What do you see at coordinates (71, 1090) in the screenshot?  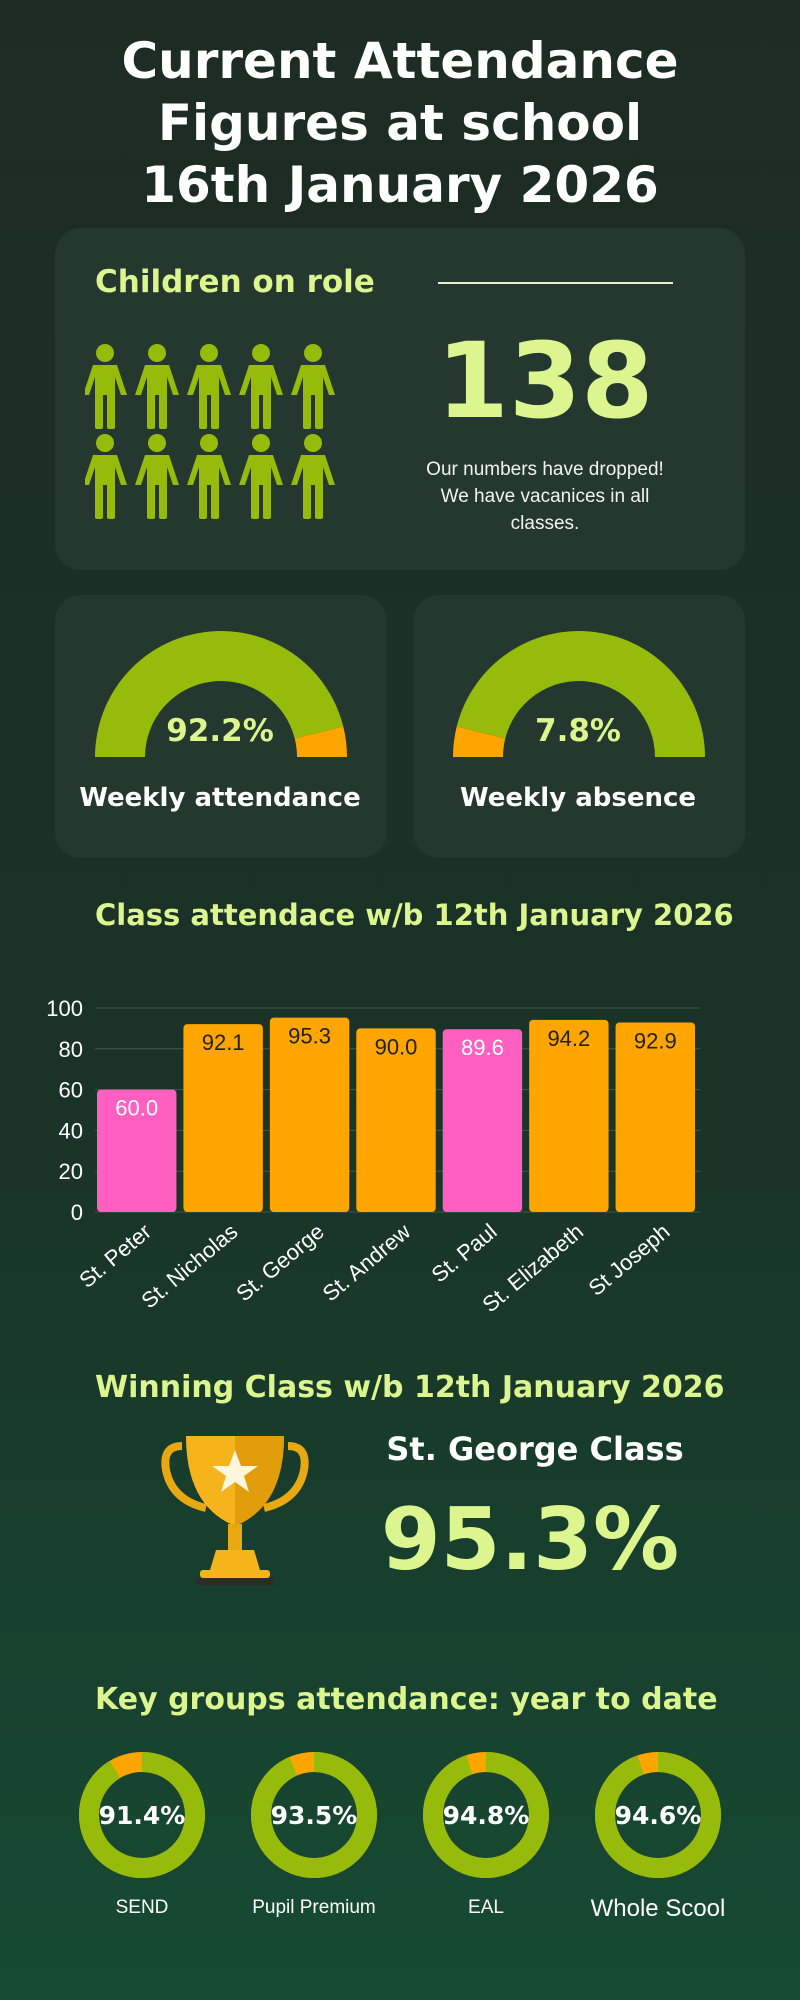 I see `y-tick-label: 60` at bounding box center [71, 1090].